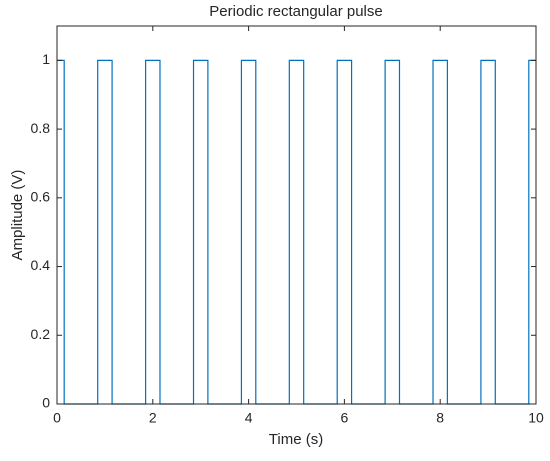  Describe the element at coordinates (296, 439) in the screenshot. I see `x-axis-label: Time (s)` at that location.